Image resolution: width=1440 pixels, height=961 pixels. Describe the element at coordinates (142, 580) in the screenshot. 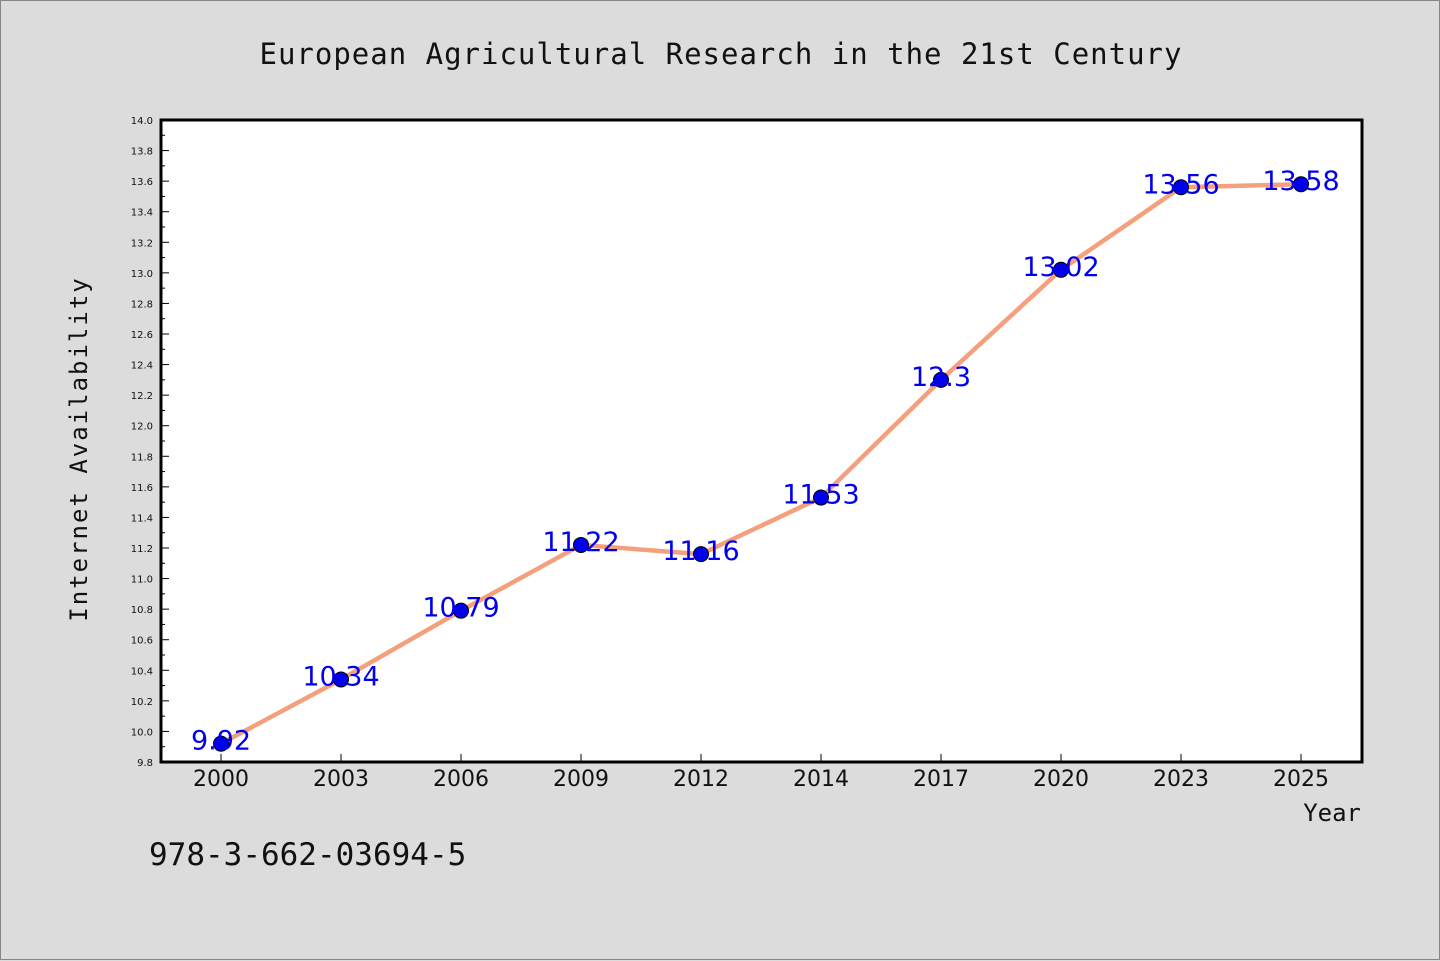

I see `y-tick-label: 11.0` at that location.